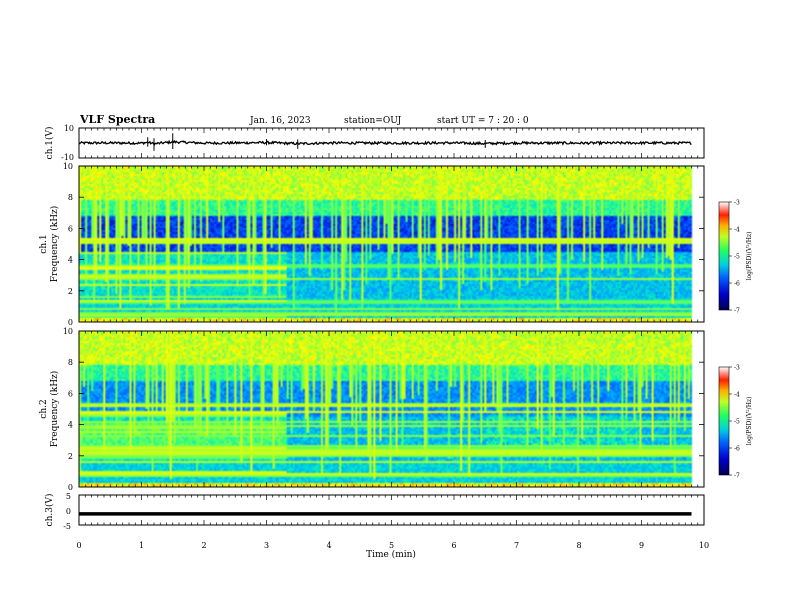 Image resolution: width=792 pixels, height=612 pixels. I want to click on start-time-label: start UT = 7 : 20 : 0, so click(483, 121).